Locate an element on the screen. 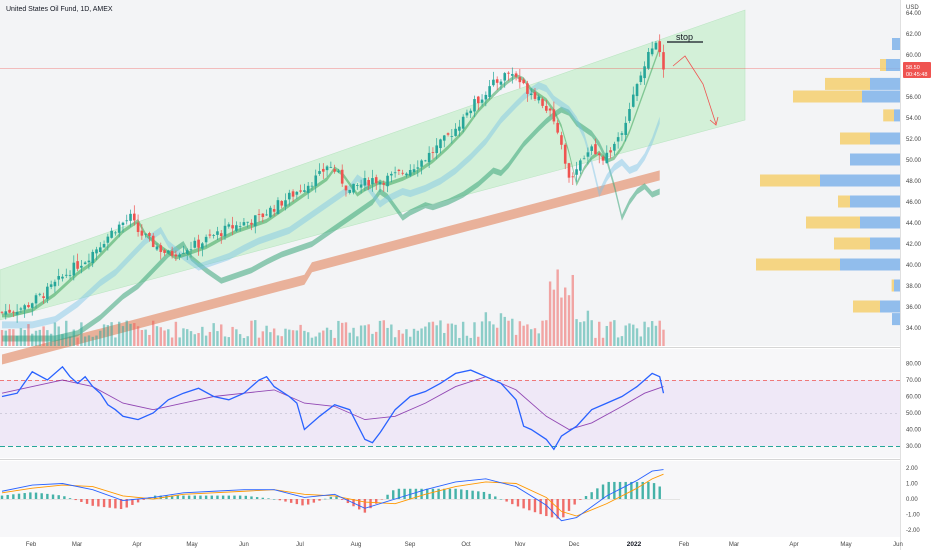 The height and width of the screenshot is (550, 932). volume-profile is located at coordinates (828, 182).